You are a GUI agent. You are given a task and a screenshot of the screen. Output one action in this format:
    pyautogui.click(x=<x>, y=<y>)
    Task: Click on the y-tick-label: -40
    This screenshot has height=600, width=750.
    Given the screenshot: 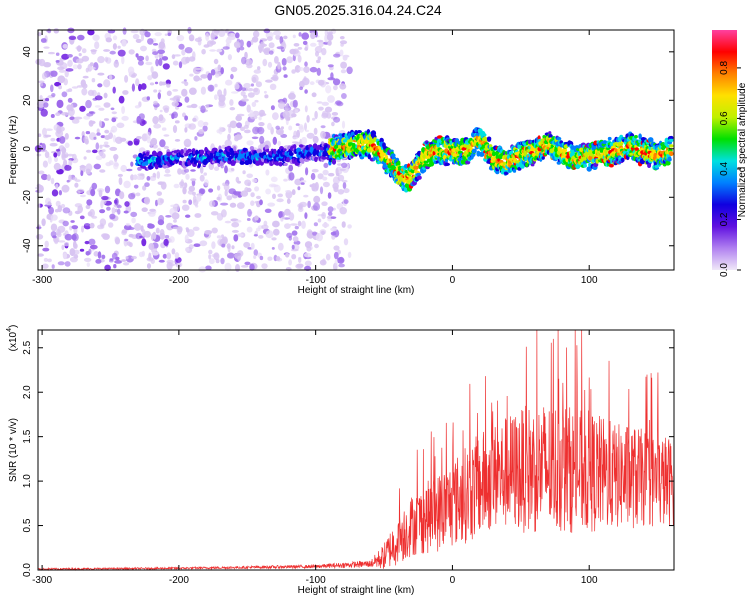 What is the action you would take?
    pyautogui.click(x=27, y=245)
    